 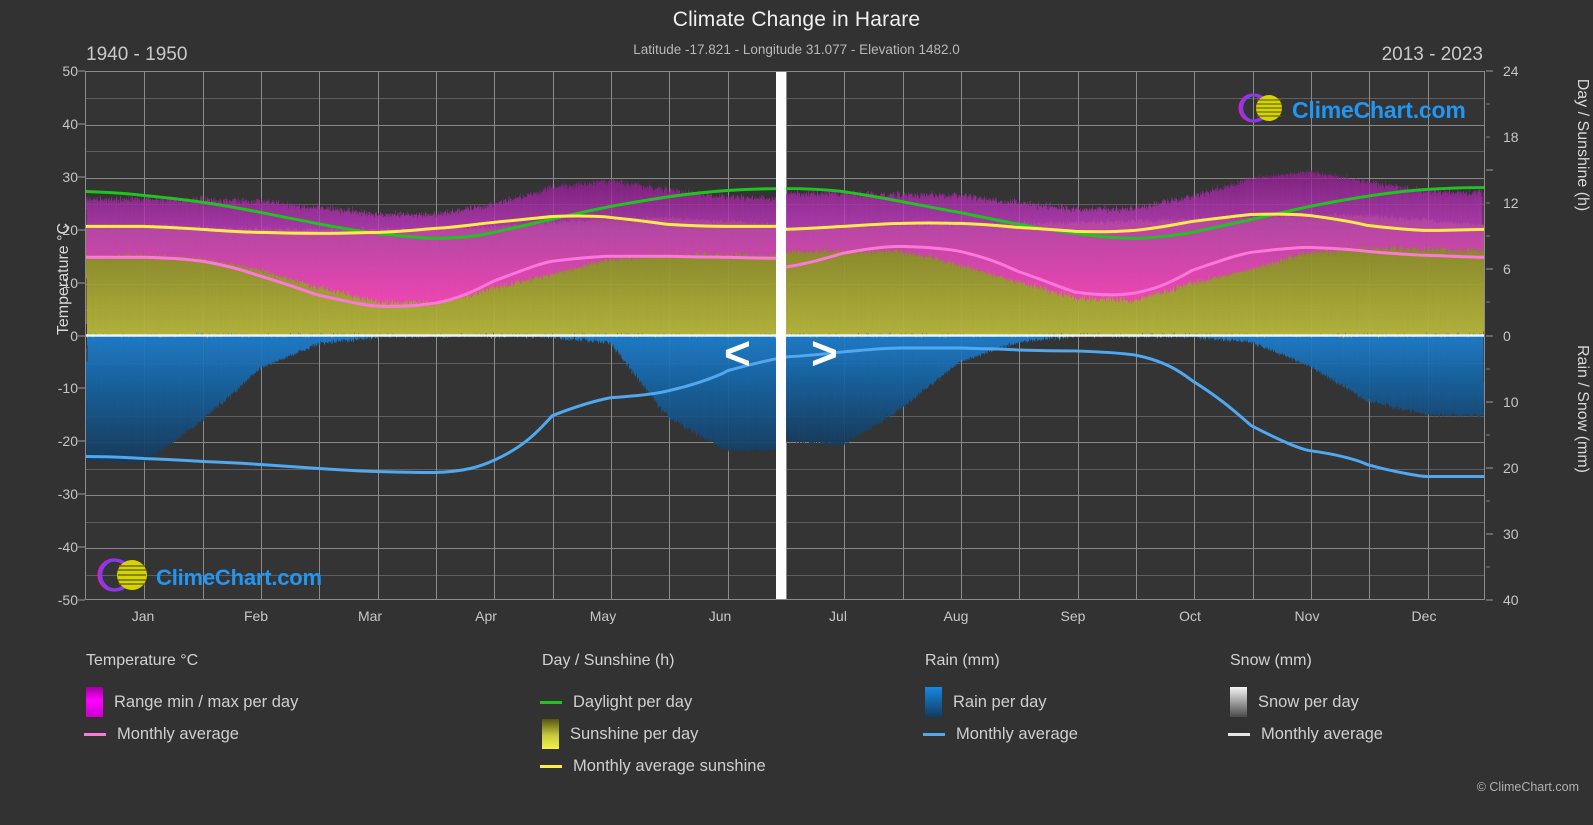 I want to click on previous-period-button: <, so click(x=737, y=353).